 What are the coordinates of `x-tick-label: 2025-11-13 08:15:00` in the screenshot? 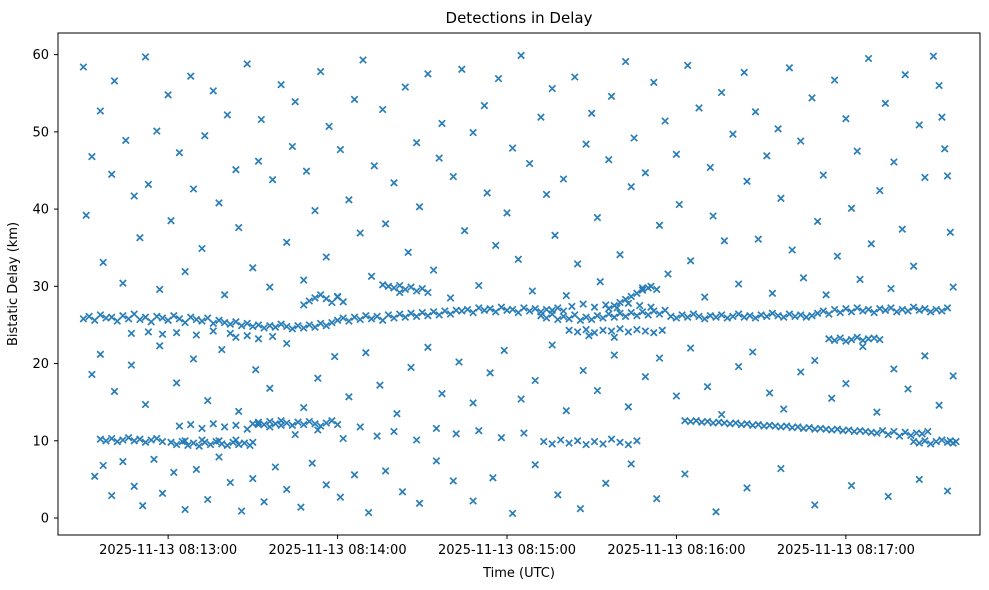 It's located at (507, 550).